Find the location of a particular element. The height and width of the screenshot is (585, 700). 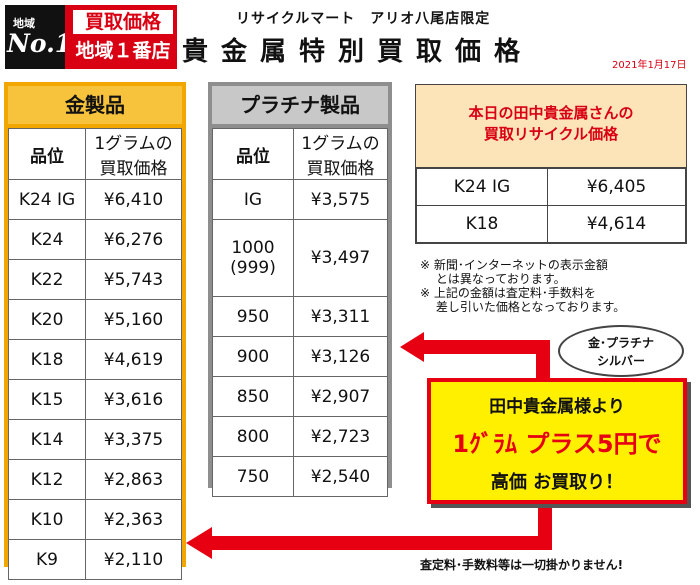

today-price-cell: ¥4,614 is located at coordinates (616, 224).